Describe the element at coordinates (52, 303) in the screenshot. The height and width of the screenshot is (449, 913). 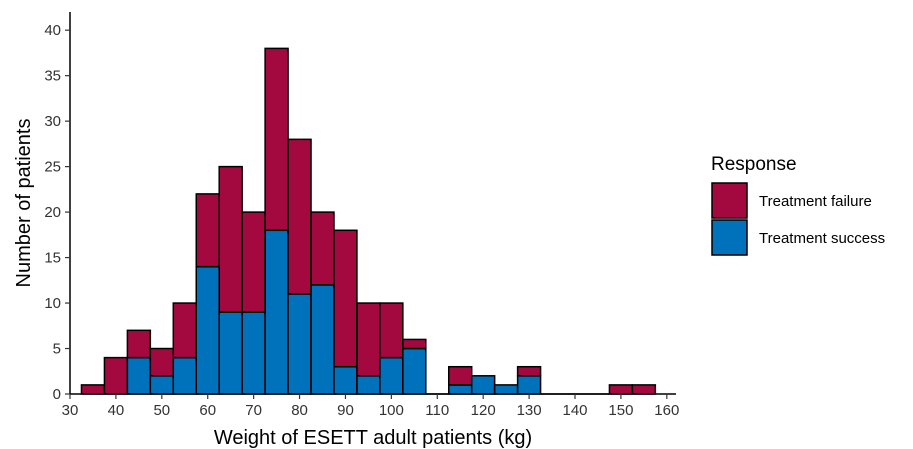
I see `y-tick-label-10: 10` at that location.